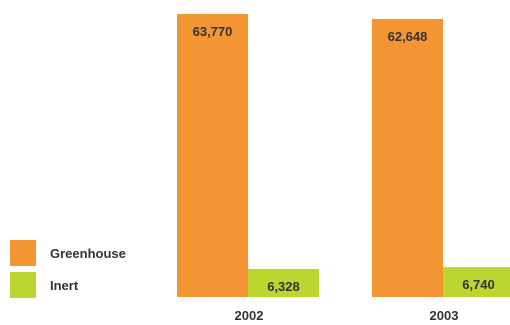 The height and width of the screenshot is (325, 510). Describe the element at coordinates (407, 157) in the screenshot. I see `bar-greenhouse-2003` at that location.